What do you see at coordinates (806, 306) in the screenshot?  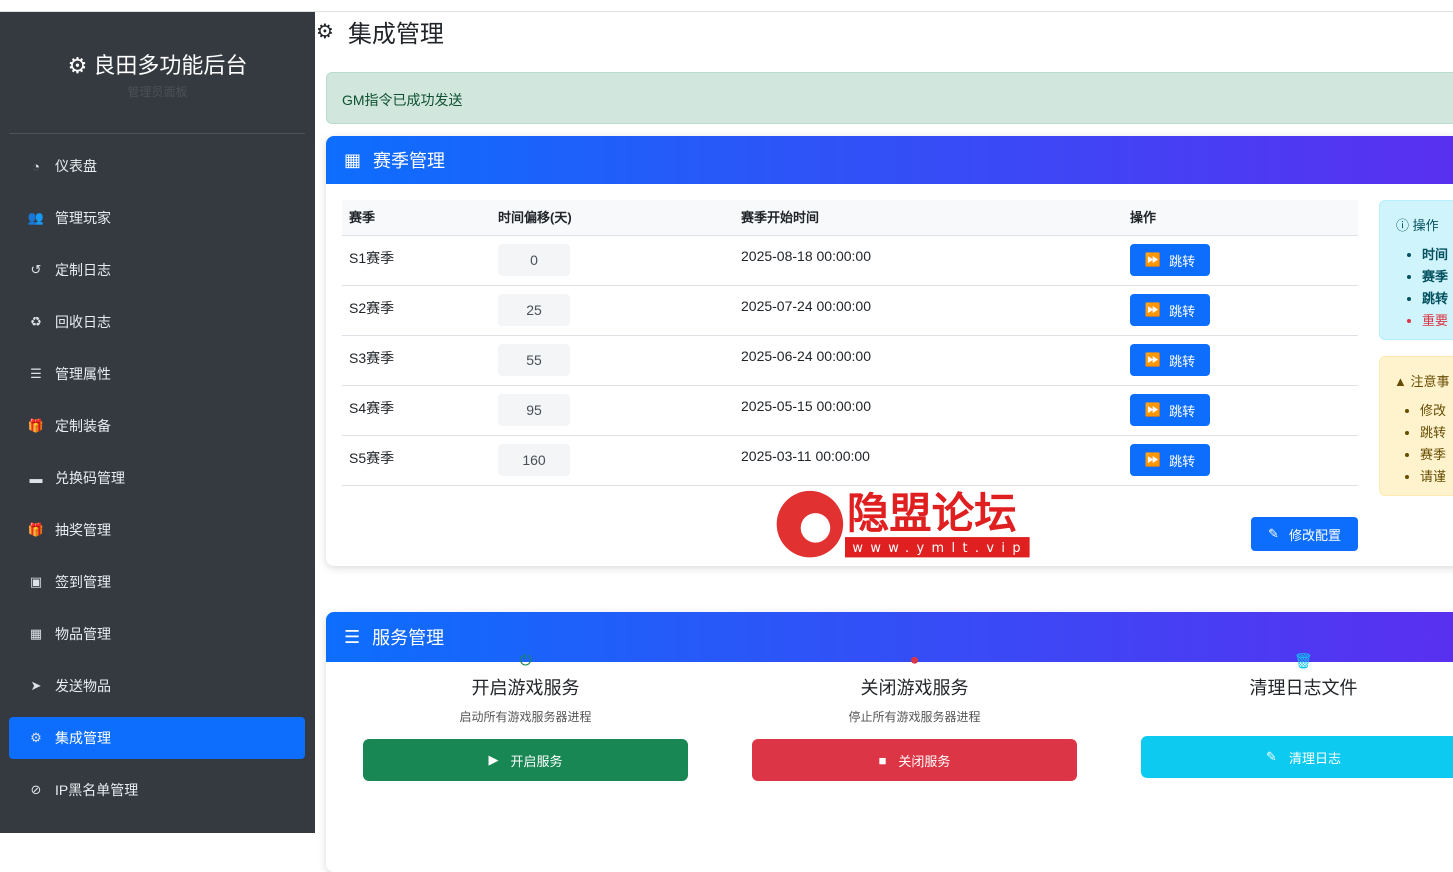 I see `season-start: 2025-07-24 00:00:00` at bounding box center [806, 306].